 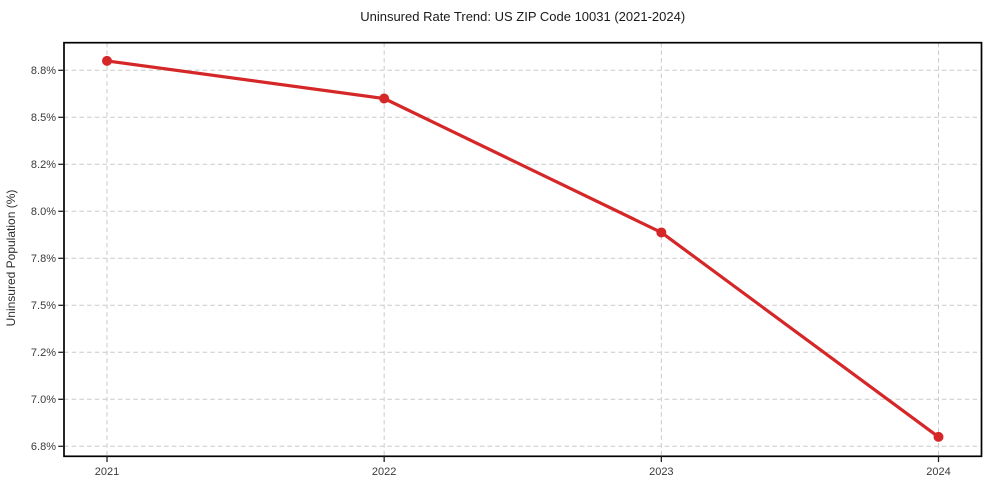 I want to click on y-tick-label: 8.0%, so click(x=43, y=212).